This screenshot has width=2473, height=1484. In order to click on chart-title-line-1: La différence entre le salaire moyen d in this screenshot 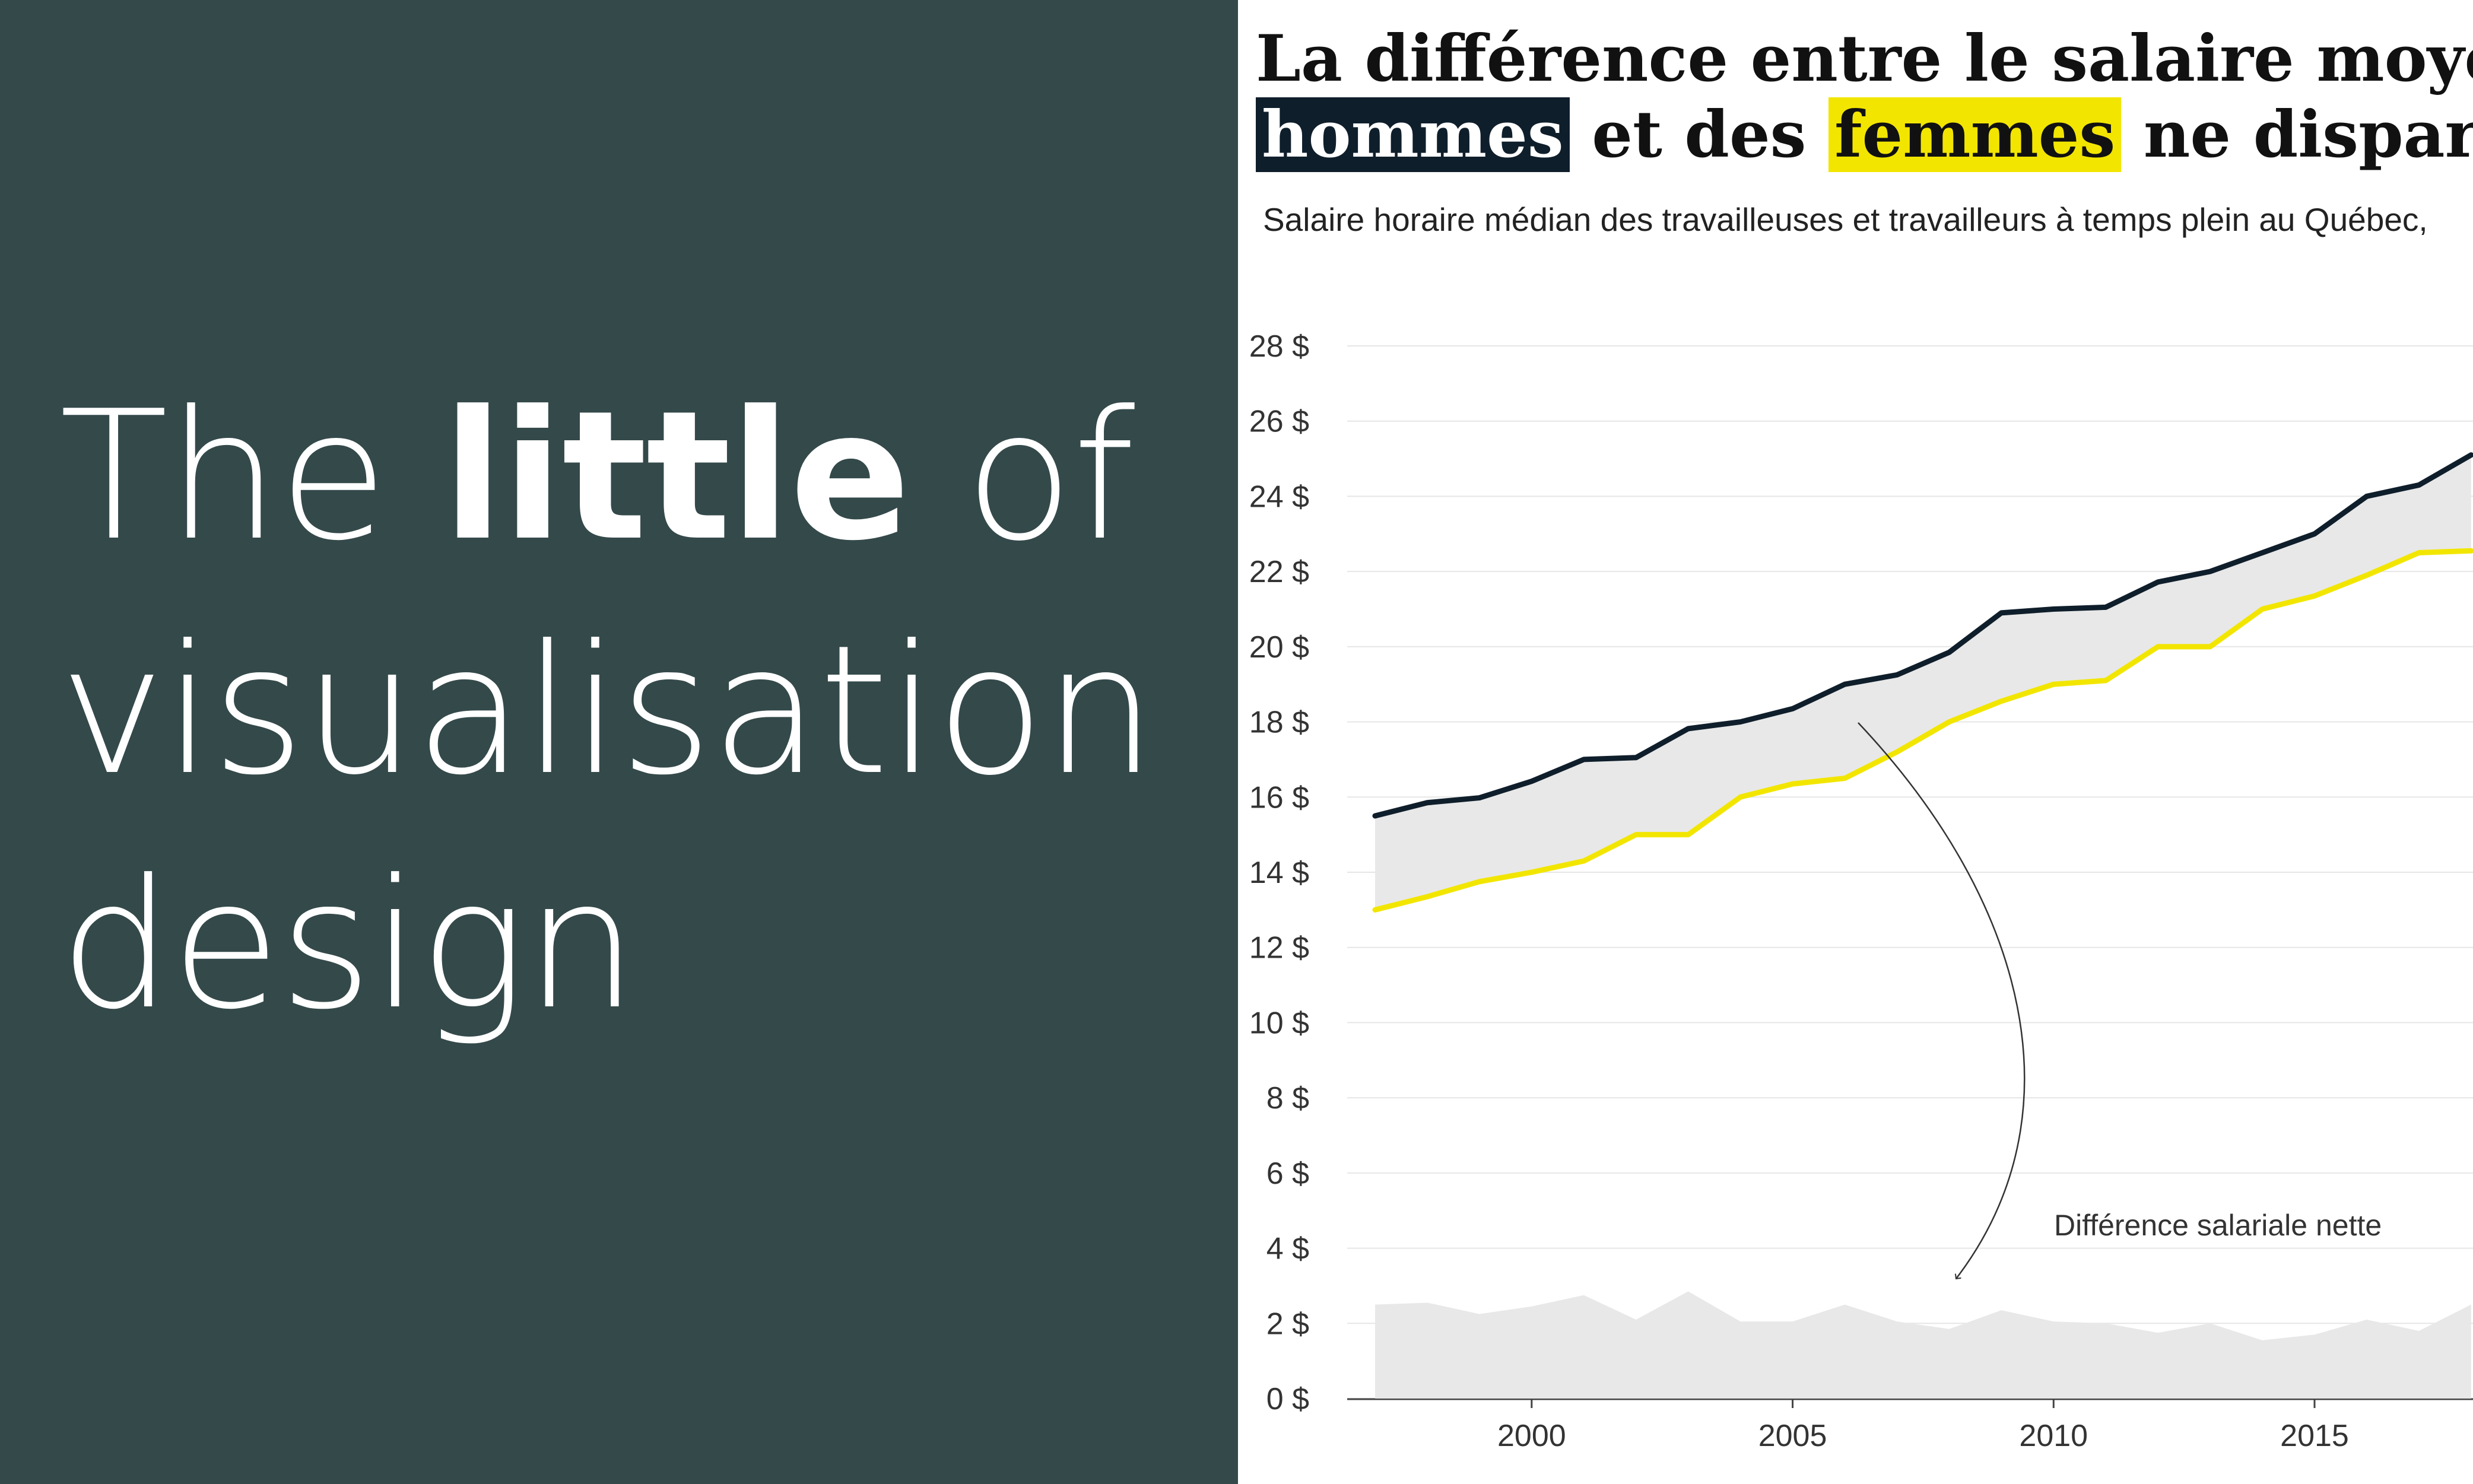, I will do `click(1864, 58)`.